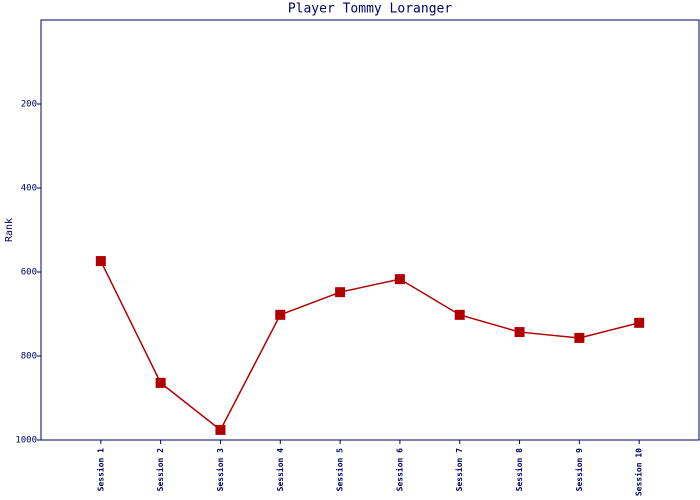 The image size is (700, 500). Describe the element at coordinates (100, 470) in the screenshot. I see `x-tick-label: Session 1` at that location.